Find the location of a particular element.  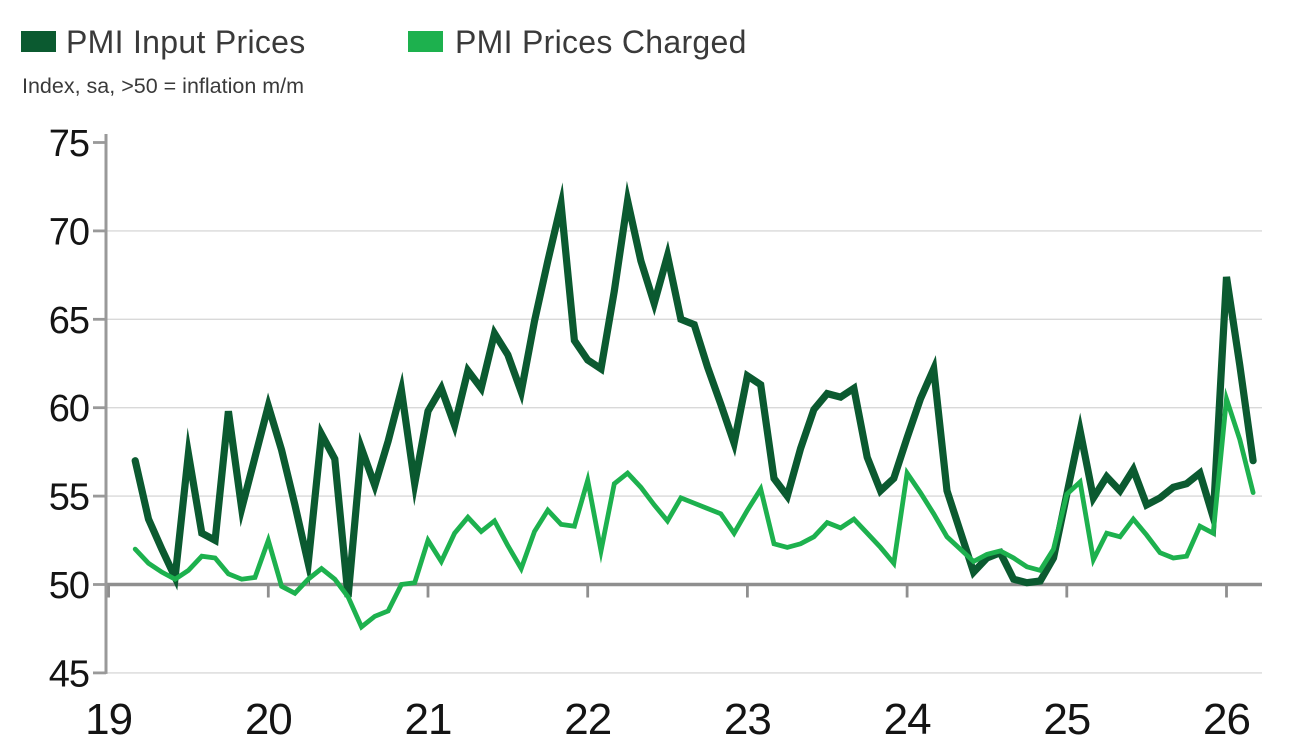

x-tick-label: 19 is located at coordinates (108, 719).